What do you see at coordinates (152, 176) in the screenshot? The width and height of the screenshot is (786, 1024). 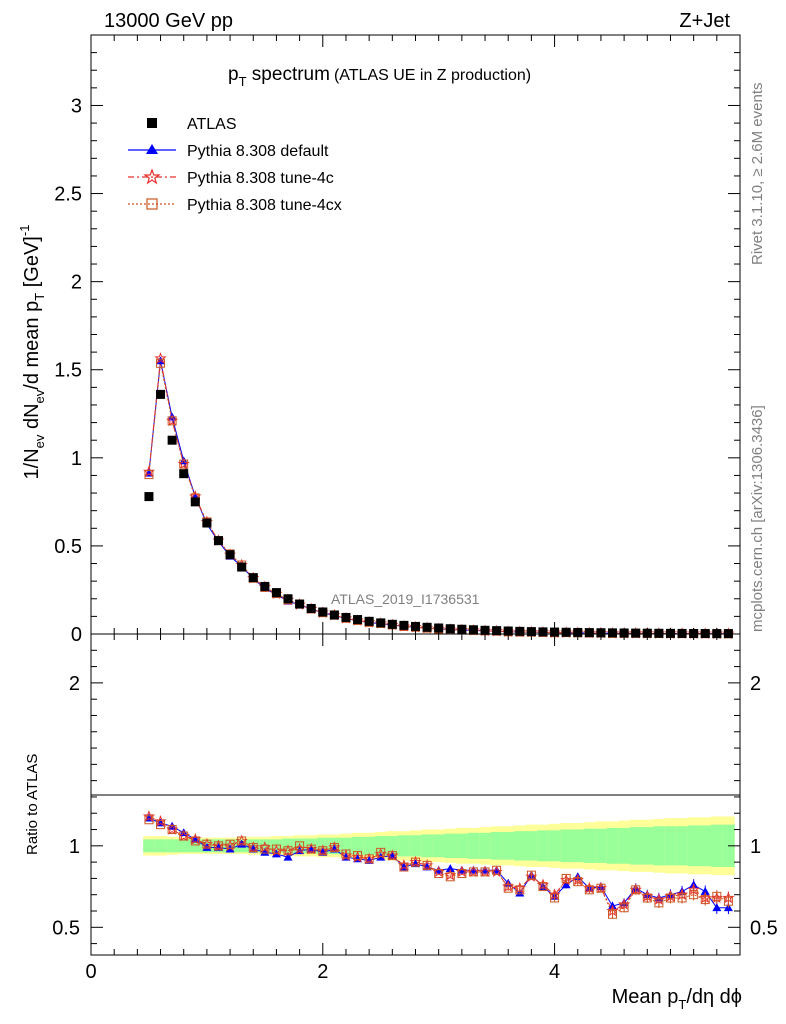 I see `legend-tune4c-marker` at bounding box center [152, 176].